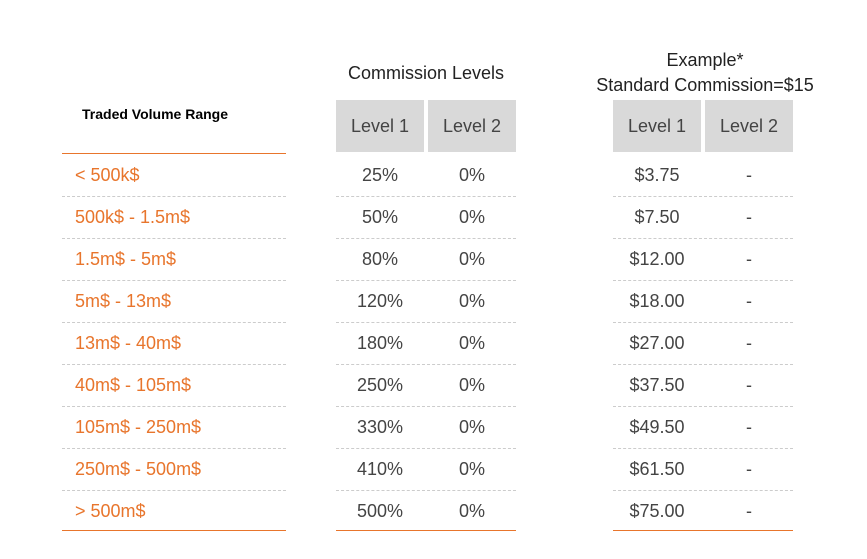 Image resolution: width=867 pixels, height=559 pixels. I want to click on cell-level1: 250%, so click(380, 385).